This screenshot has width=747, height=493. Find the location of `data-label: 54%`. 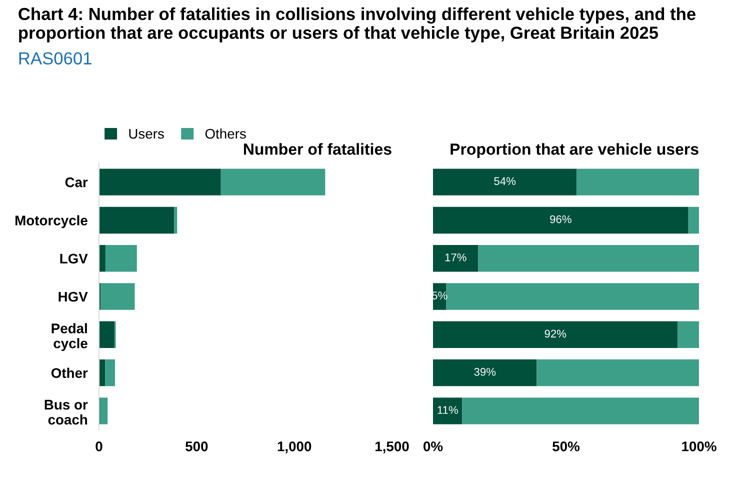

data-label: 54% is located at coordinates (505, 181).